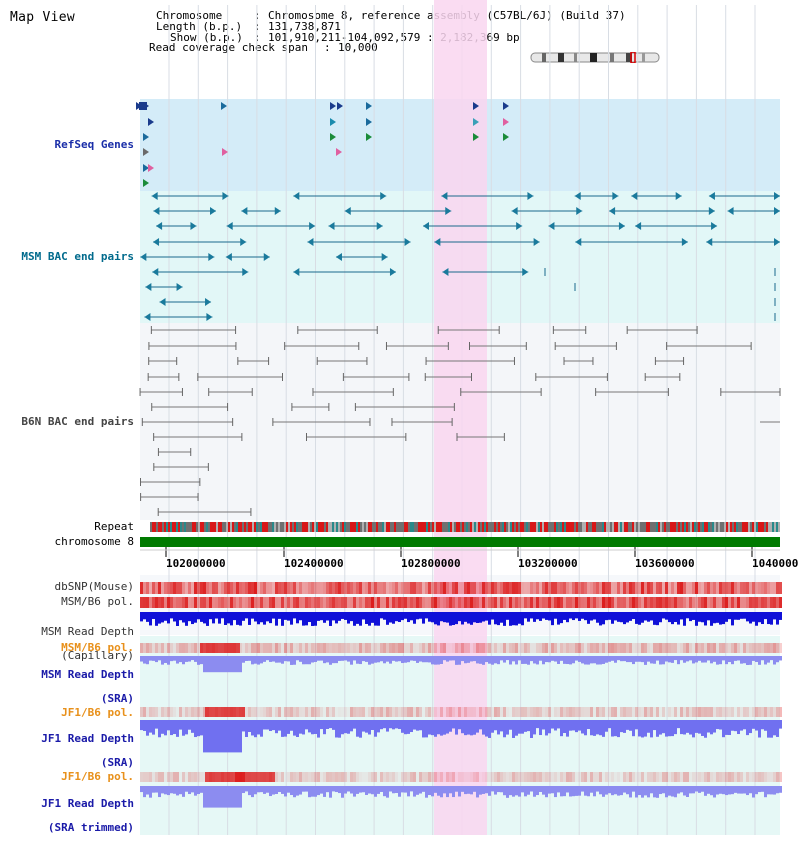 Image resolution: width=800 pixels, height=846 pixels. What do you see at coordinates (595, 57) in the screenshot?
I see `chromosome-ideogram` at bounding box center [595, 57].